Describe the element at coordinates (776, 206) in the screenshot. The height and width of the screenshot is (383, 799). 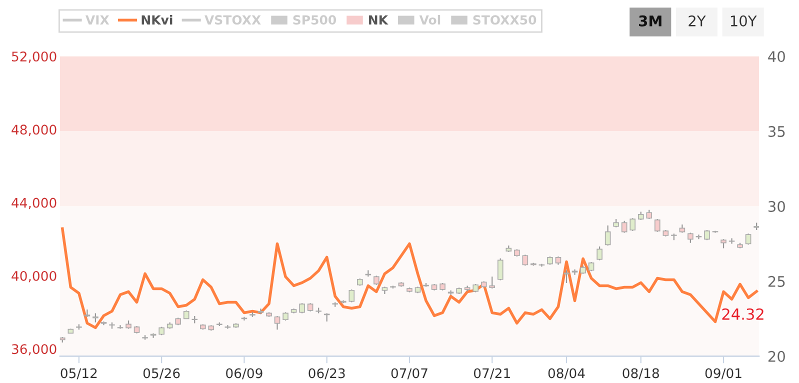
I see `y2-tick-label: 30` at that location.